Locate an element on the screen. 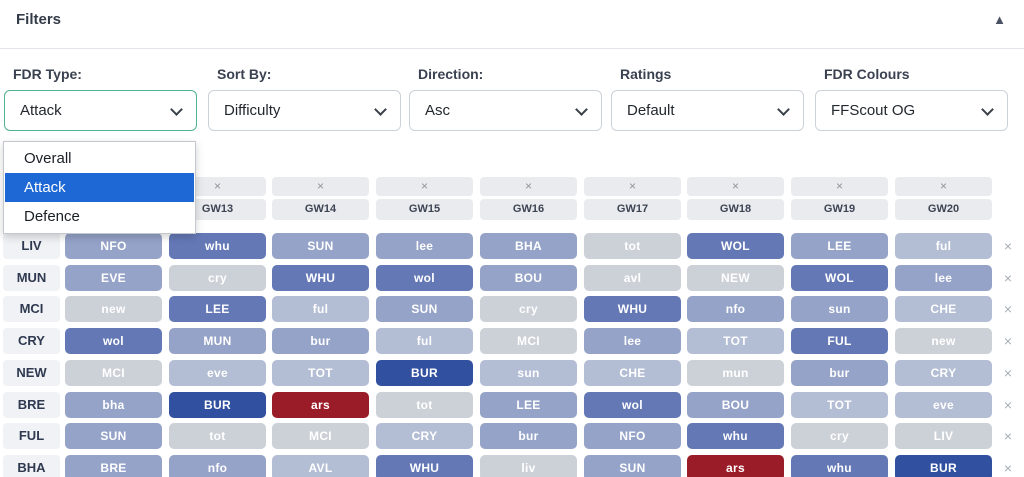  fixture-cell: avl is located at coordinates (632, 278).